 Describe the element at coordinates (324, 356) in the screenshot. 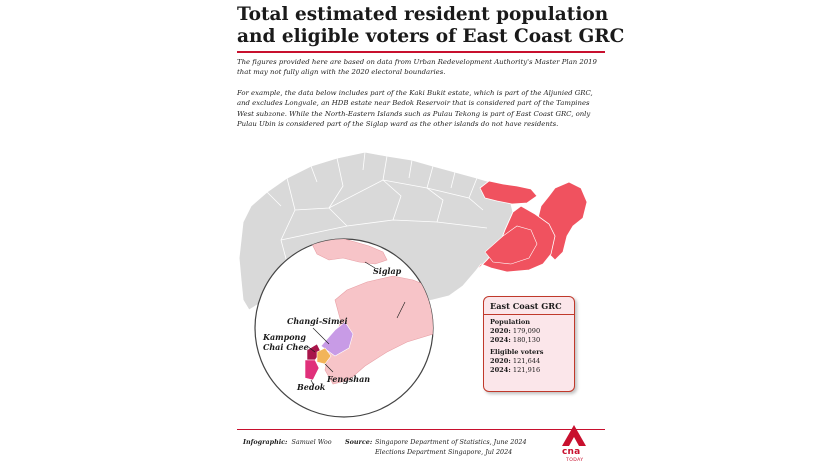

I see `fengshan-zone` at that location.